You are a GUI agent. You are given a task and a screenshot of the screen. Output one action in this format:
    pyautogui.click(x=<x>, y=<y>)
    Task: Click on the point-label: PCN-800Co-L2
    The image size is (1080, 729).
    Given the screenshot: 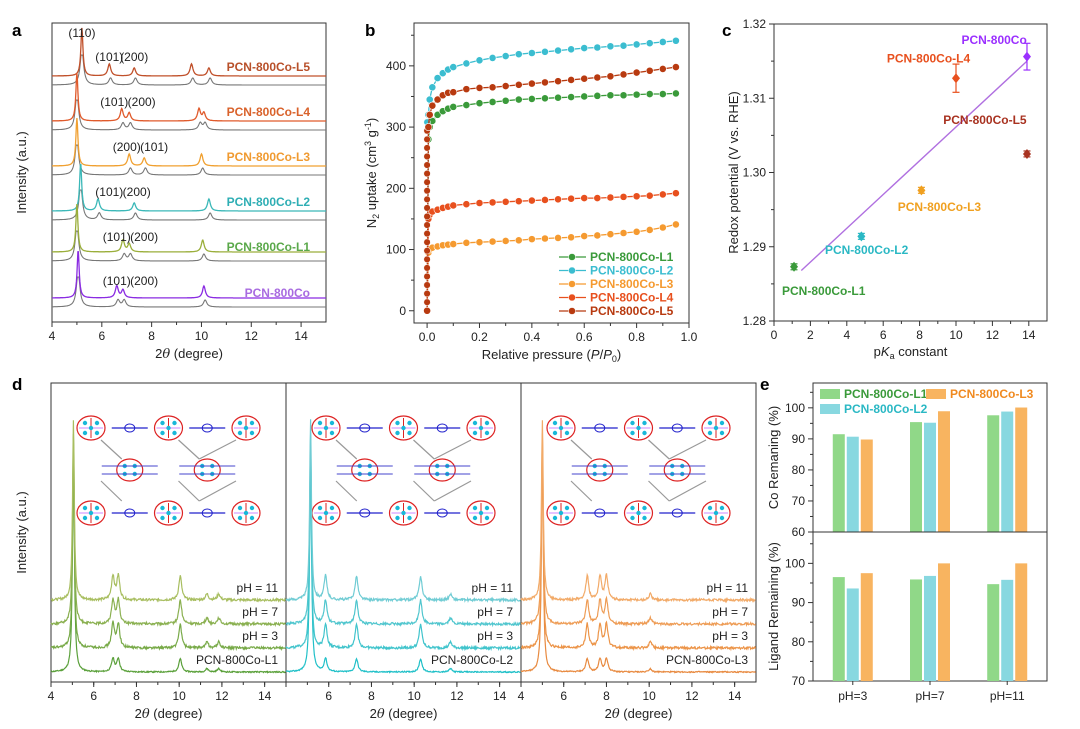 What is the action you would take?
    pyautogui.click(x=867, y=250)
    